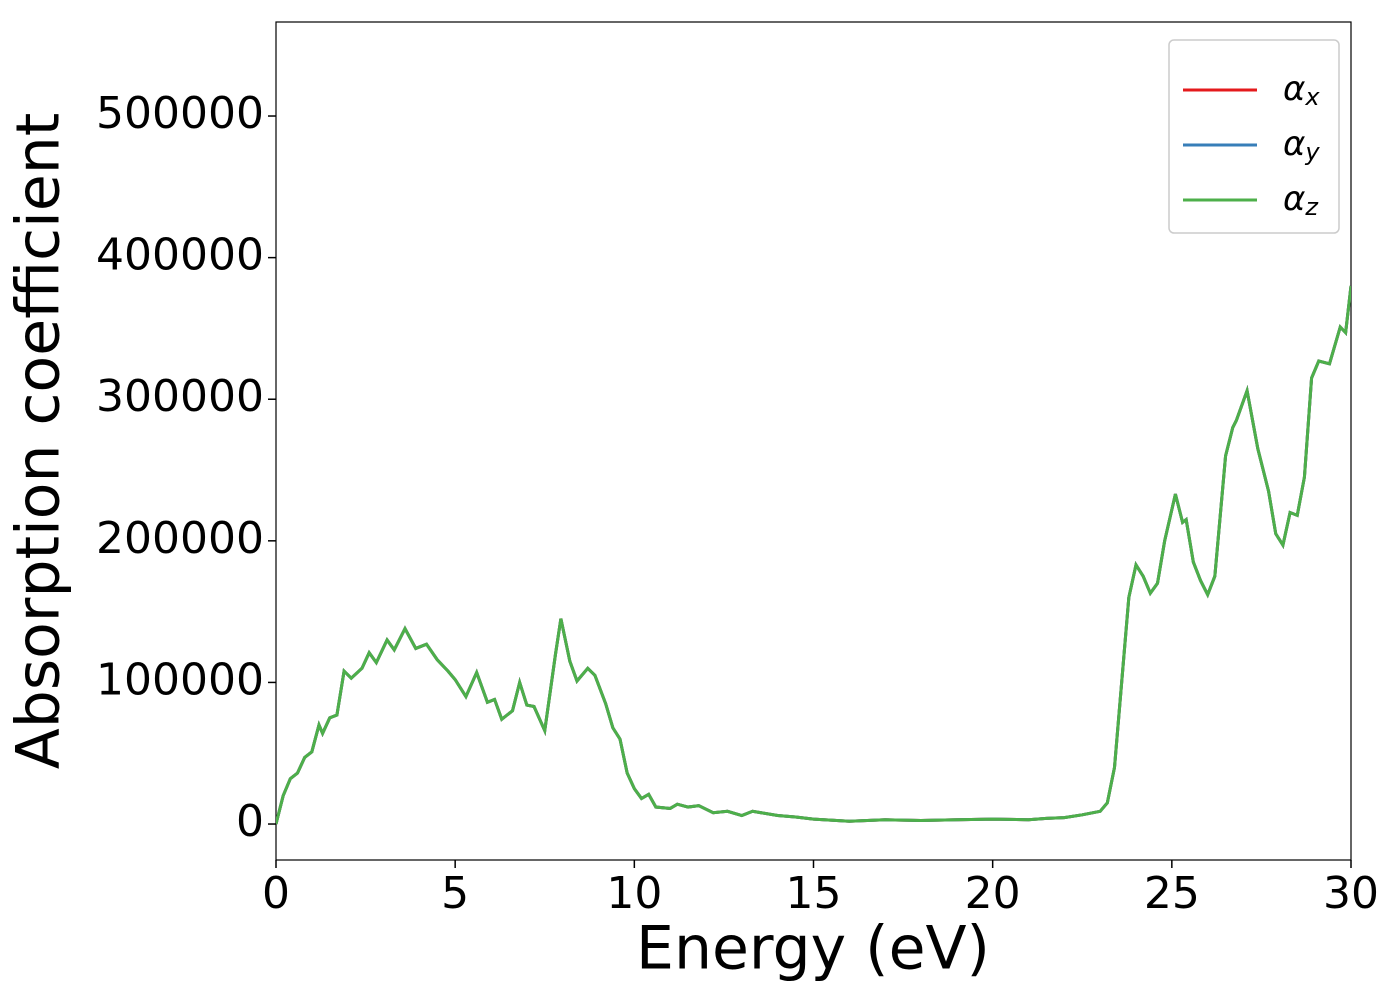 The height and width of the screenshot is (1000, 1400). Describe the element at coordinates (180, 255) in the screenshot. I see `y-tick-label: 400000` at that location.